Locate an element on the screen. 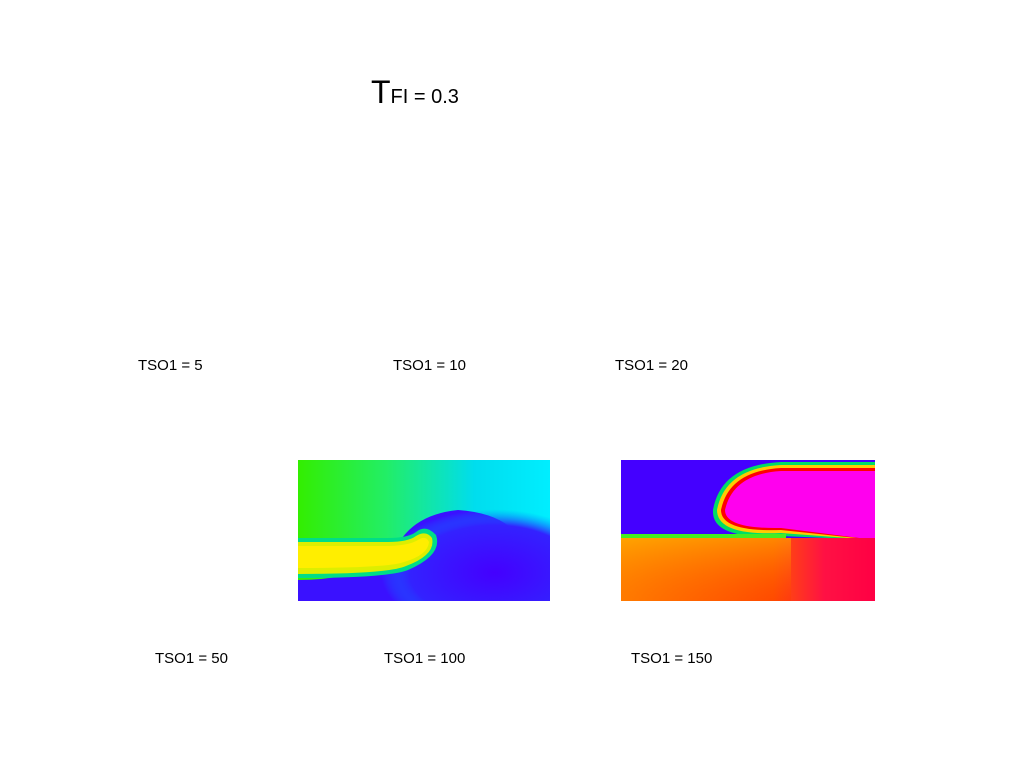 This screenshot has height=767, width=1023. panel-label: TSO1 = 150 is located at coordinates (672, 658).